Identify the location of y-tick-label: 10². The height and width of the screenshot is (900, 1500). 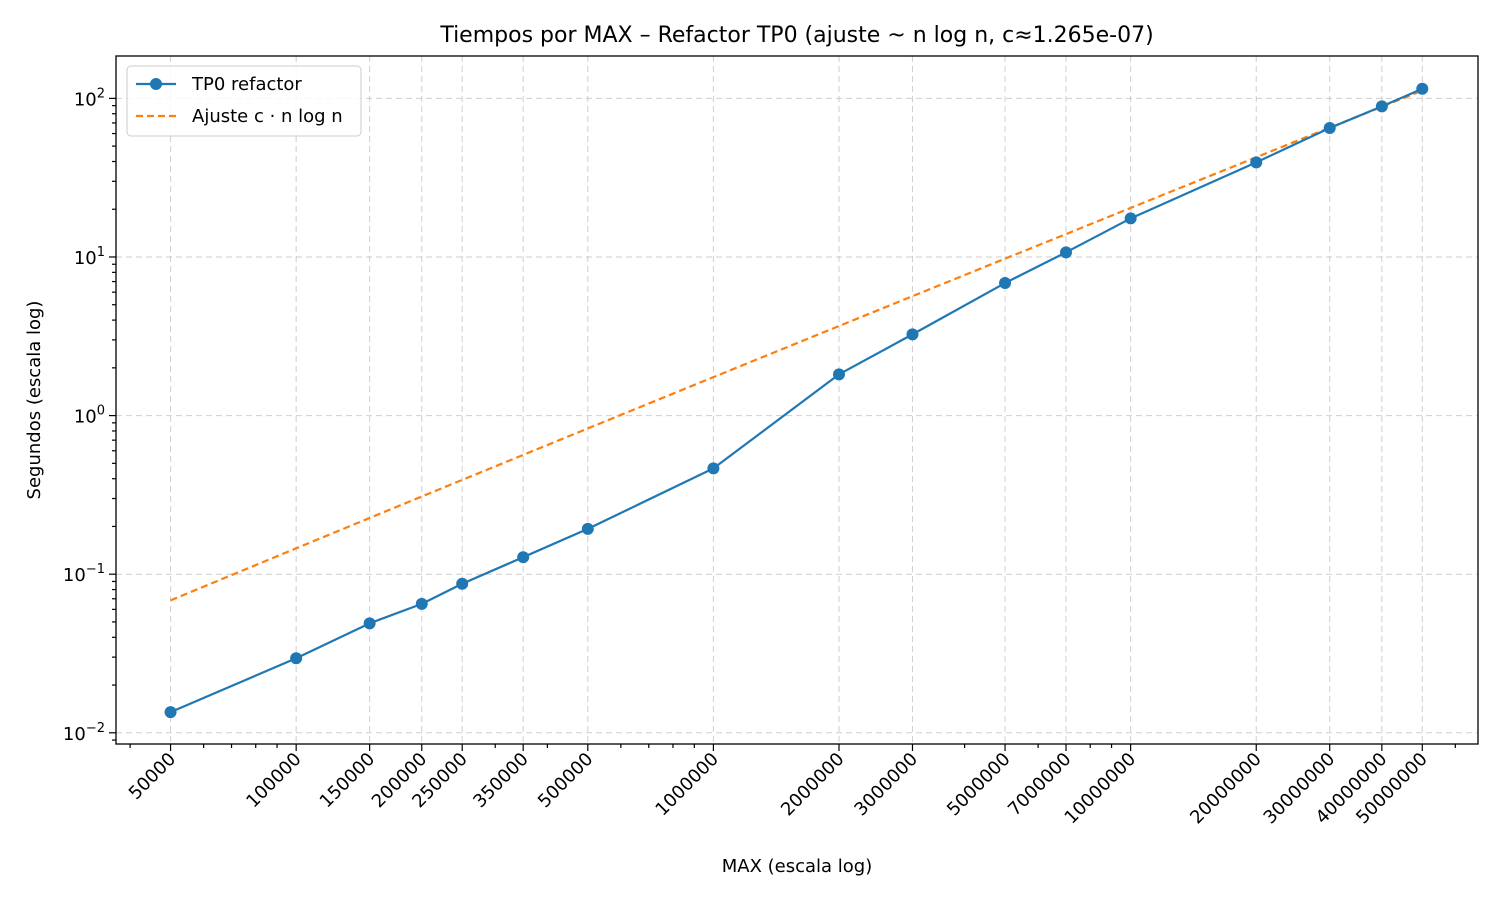
(89, 98).